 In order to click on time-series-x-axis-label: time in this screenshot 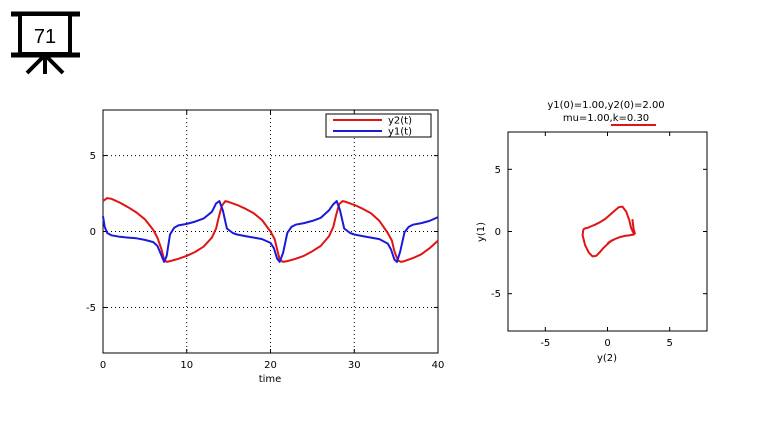, I will do `click(270, 379)`.